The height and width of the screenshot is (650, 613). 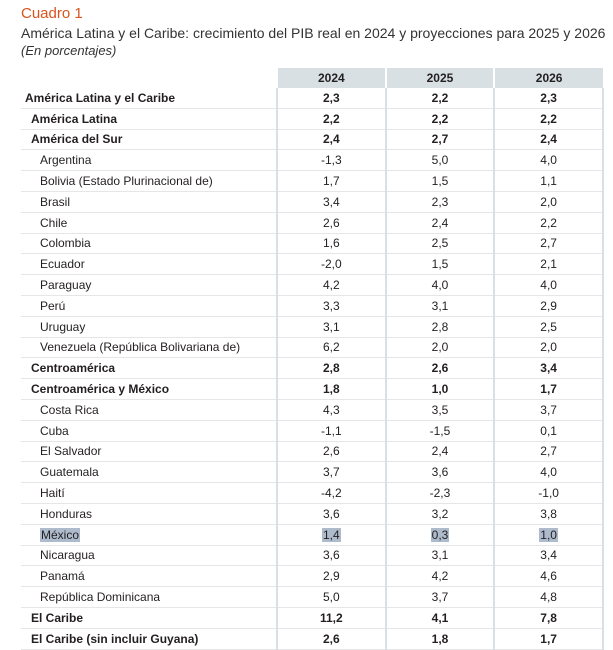 What do you see at coordinates (149, 202) in the screenshot?
I see `row-label: Brasil` at bounding box center [149, 202].